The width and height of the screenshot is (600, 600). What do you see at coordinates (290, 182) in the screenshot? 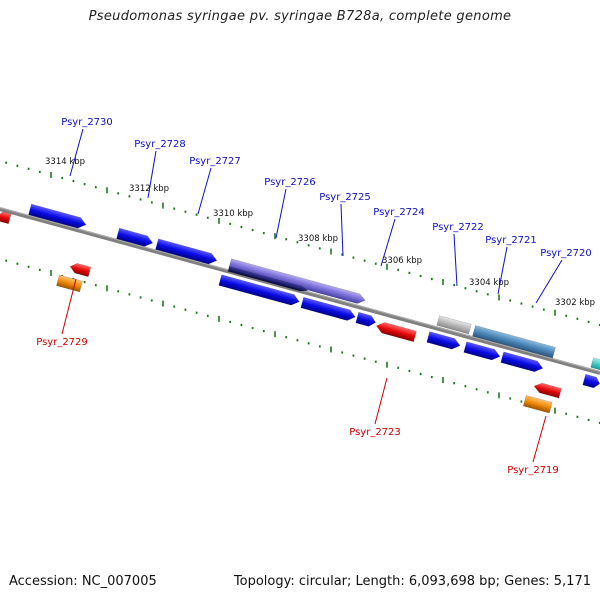
I see `gene-label: Psyr_2726` at bounding box center [290, 182].